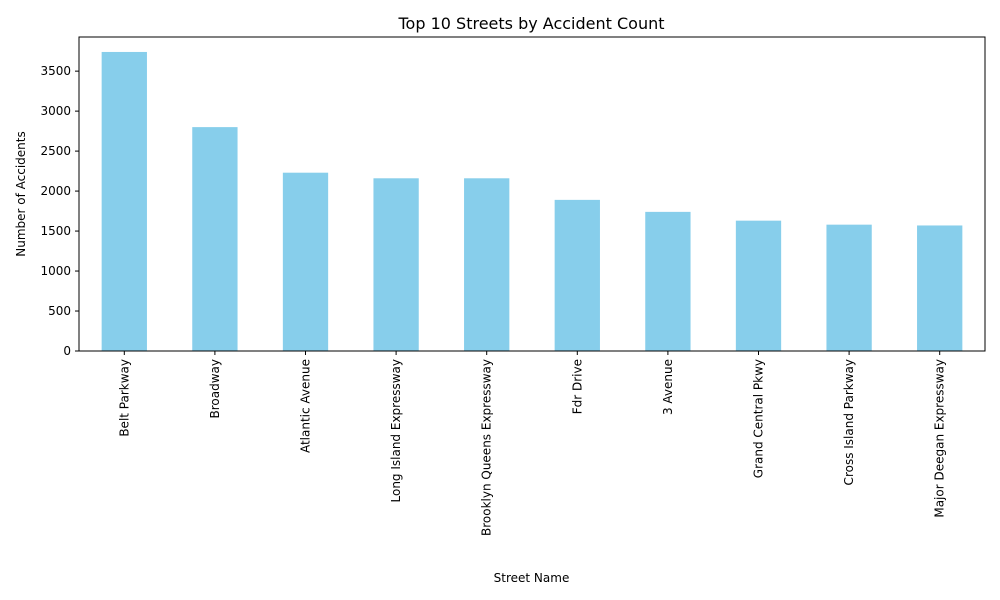  Describe the element at coordinates (55, 191) in the screenshot. I see `y-tick-label: 2000` at that location.